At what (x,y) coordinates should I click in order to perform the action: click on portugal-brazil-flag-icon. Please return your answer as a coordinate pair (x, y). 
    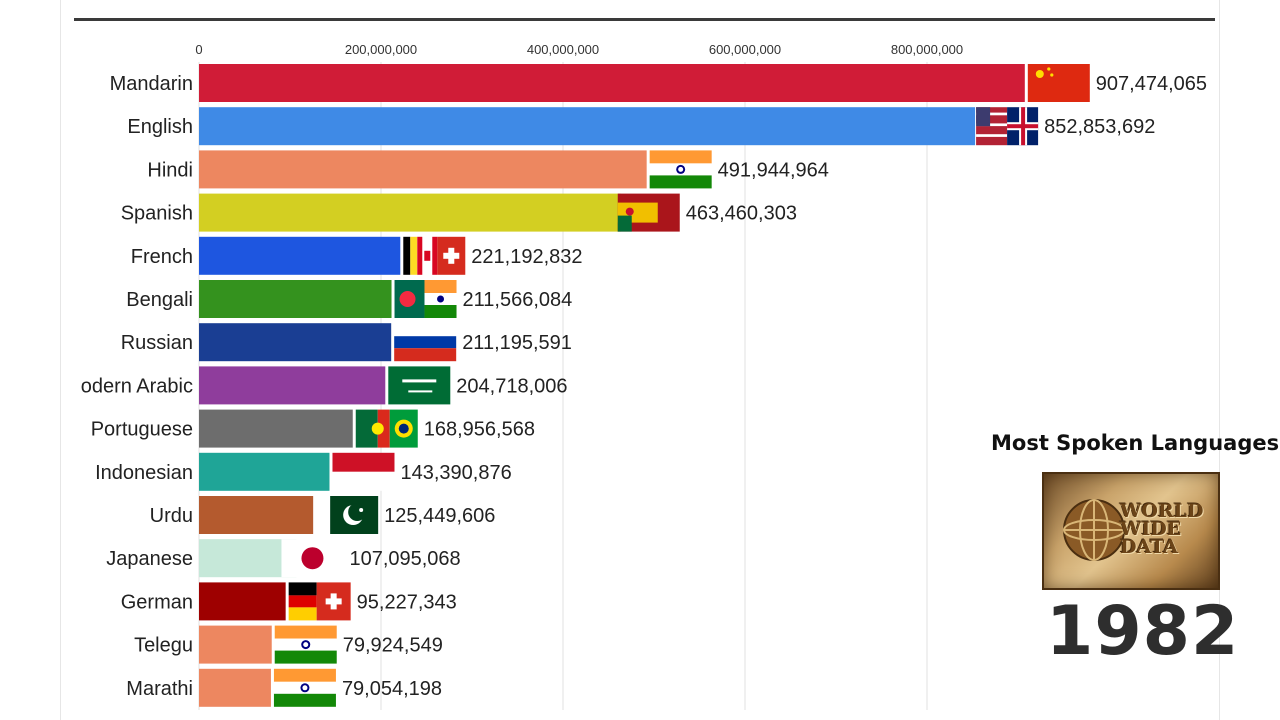
    Looking at the image, I should click on (386, 428).